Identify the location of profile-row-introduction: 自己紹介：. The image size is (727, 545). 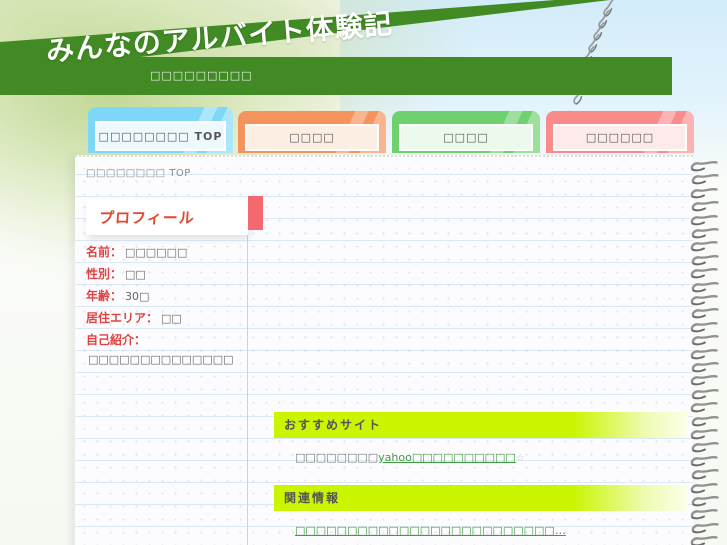
(166, 340).